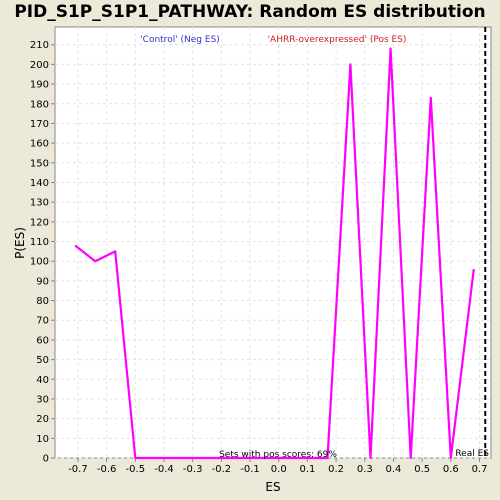 Image resolution: width=500 pixels, height=500 pixels. Describe the element at coordinates (39, 85) in the screenshot. I see `y-tick-label: 190` at that location.